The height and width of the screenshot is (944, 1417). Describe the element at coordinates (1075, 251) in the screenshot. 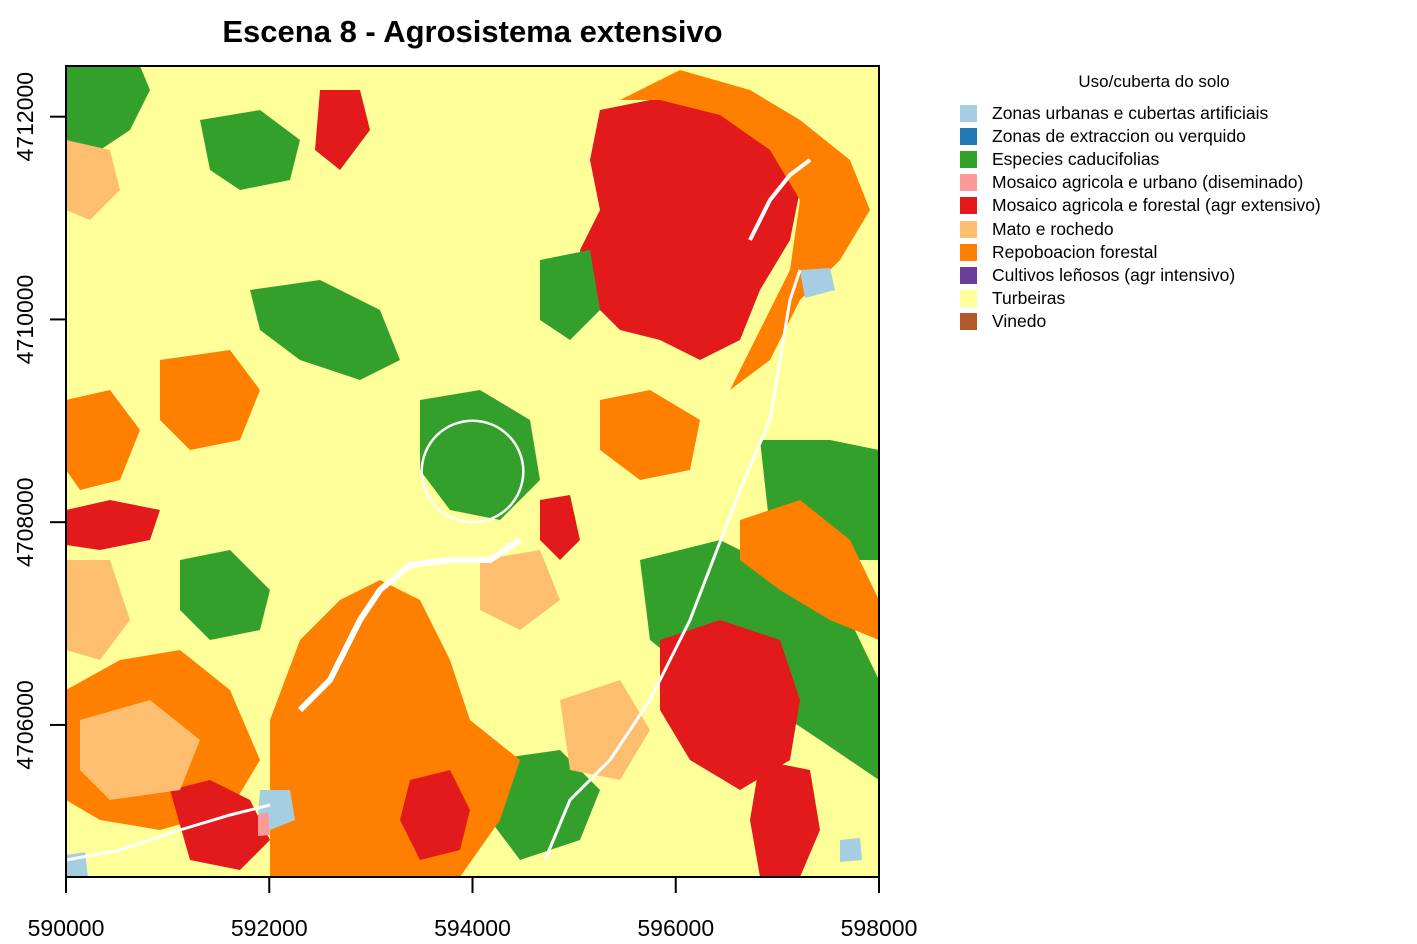

I see `legend-label: Repoboacion forestal` at that location.